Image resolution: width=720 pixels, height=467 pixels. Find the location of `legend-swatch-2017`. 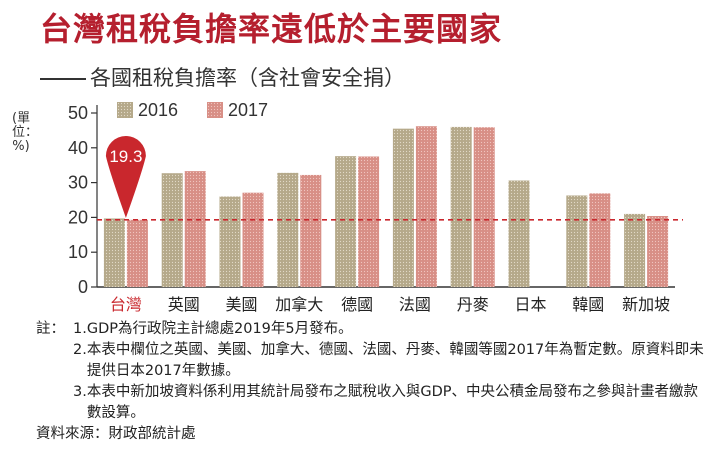

legend-swatch-2017 is located at coordinates (215, 110).